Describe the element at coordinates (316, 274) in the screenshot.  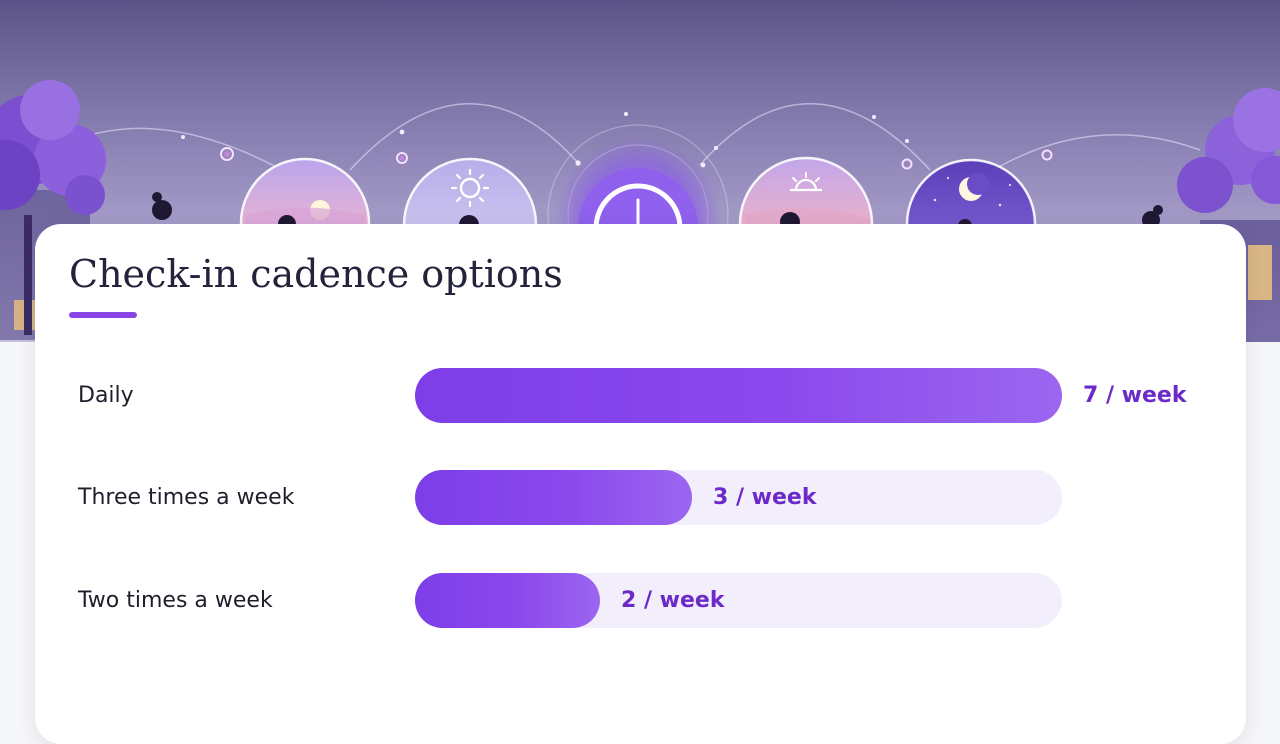
I see `chart-title: Check-in cadence options` at that location.